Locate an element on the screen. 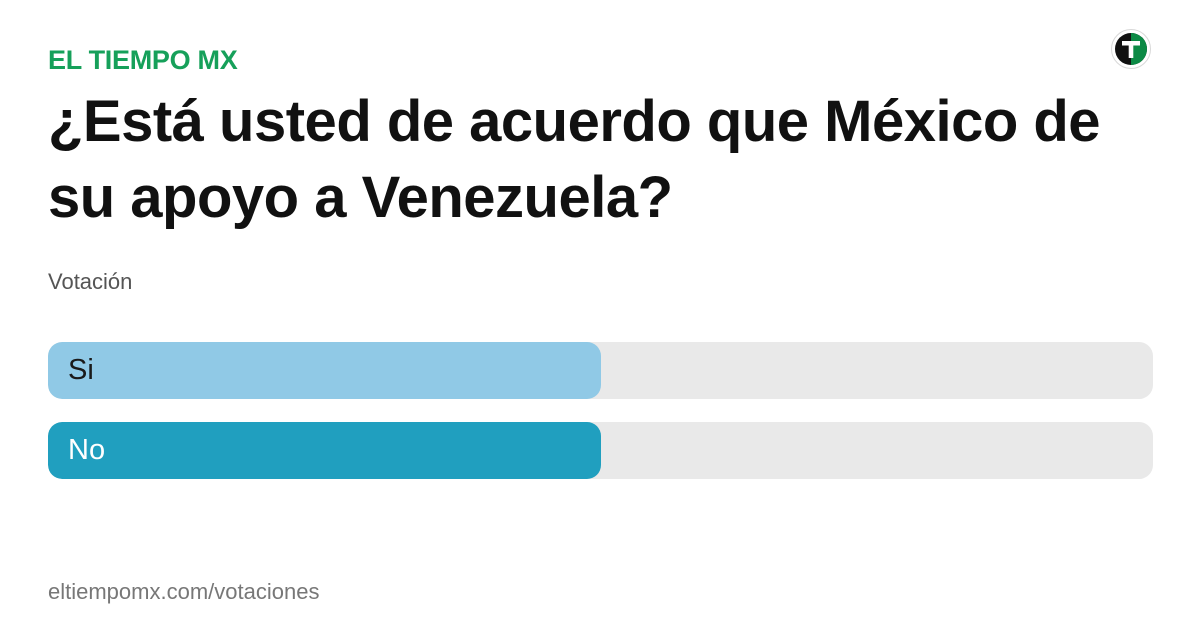 This screenshot has height=630, width=1200. poll-option-no-label: No is located at coordinates (87, 450).